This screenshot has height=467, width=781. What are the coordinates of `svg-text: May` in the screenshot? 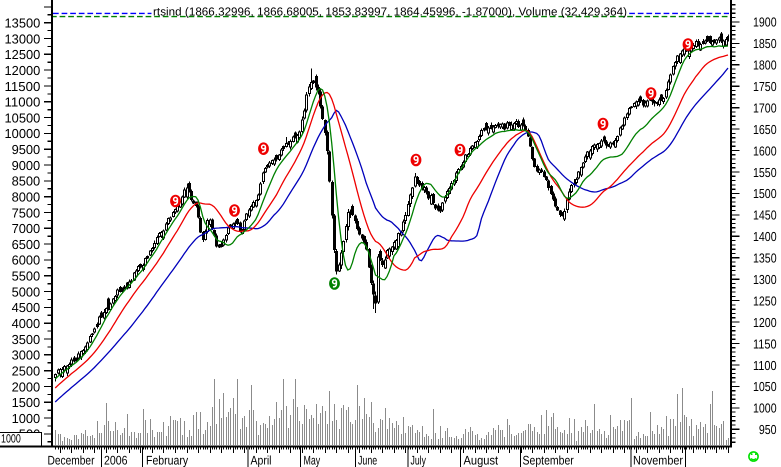 It's located at (312, 460).